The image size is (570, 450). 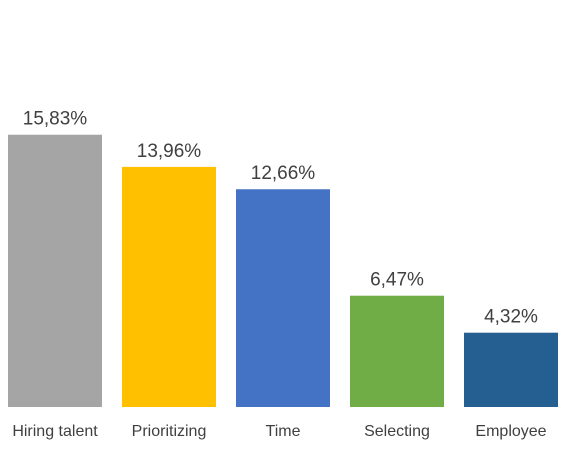 What do you see at coordinates (511, 317) in the screenshot?
I see `value-label-employee: 4,32%` at bounding box center [511, 317].